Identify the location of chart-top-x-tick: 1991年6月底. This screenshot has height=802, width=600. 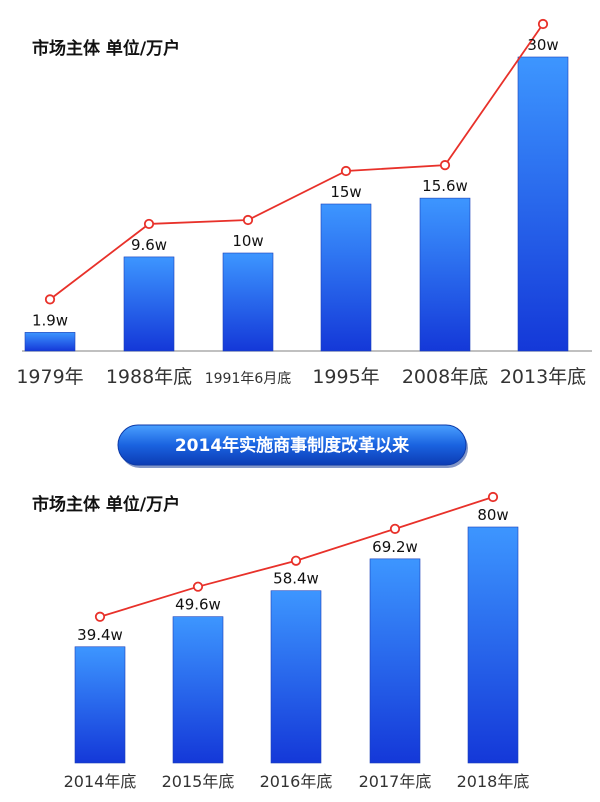
(248, 379).